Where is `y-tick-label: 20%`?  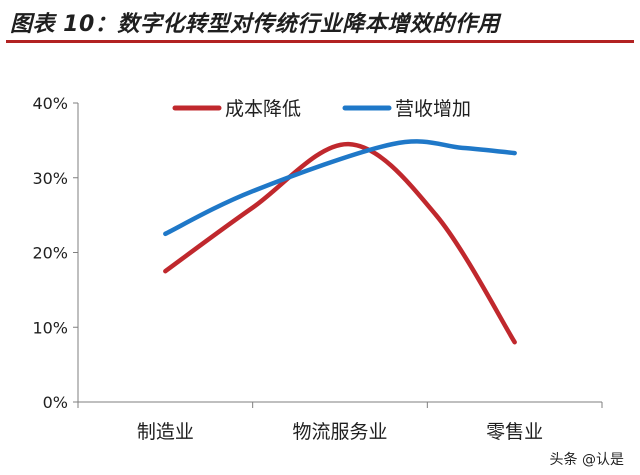
y-tick-label: 20% is located at coordinates (50, 253).